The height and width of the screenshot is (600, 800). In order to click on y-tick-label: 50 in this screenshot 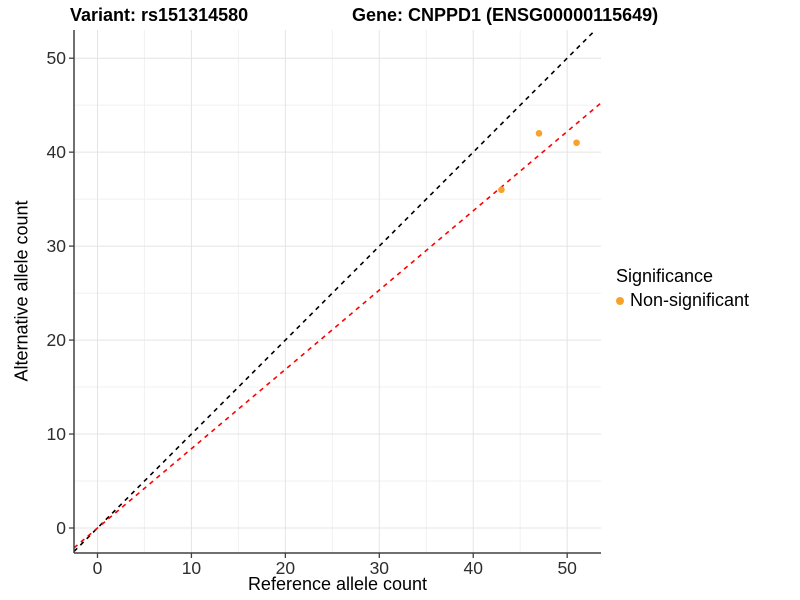, I will do `click(57, 58)`.